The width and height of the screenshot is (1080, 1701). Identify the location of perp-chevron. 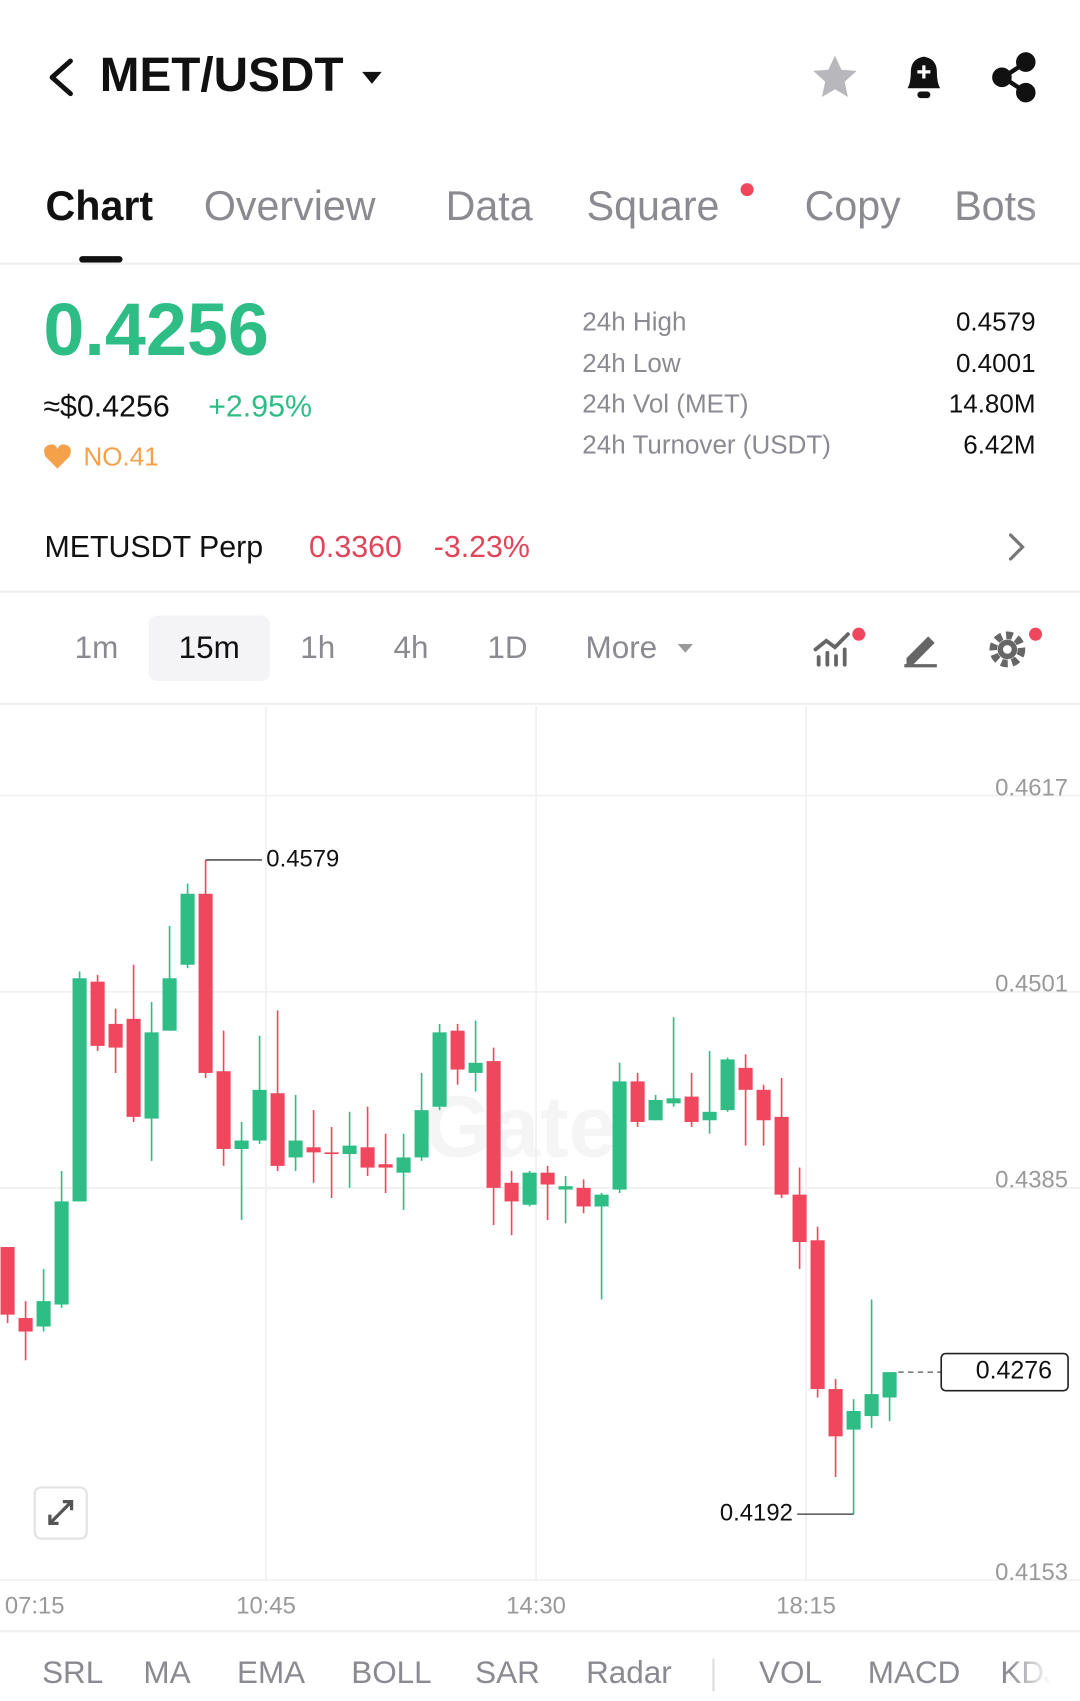
(1016, 547).